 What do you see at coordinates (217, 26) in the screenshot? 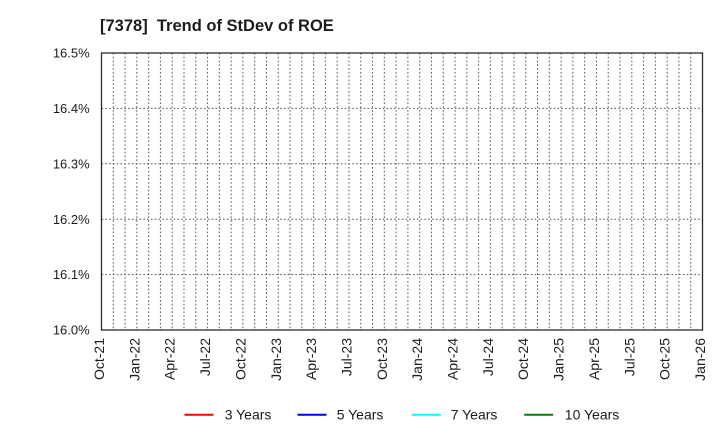
I see `svg-text: [7378] Trend of StDev of ROE` at bounding box center [217, 26].